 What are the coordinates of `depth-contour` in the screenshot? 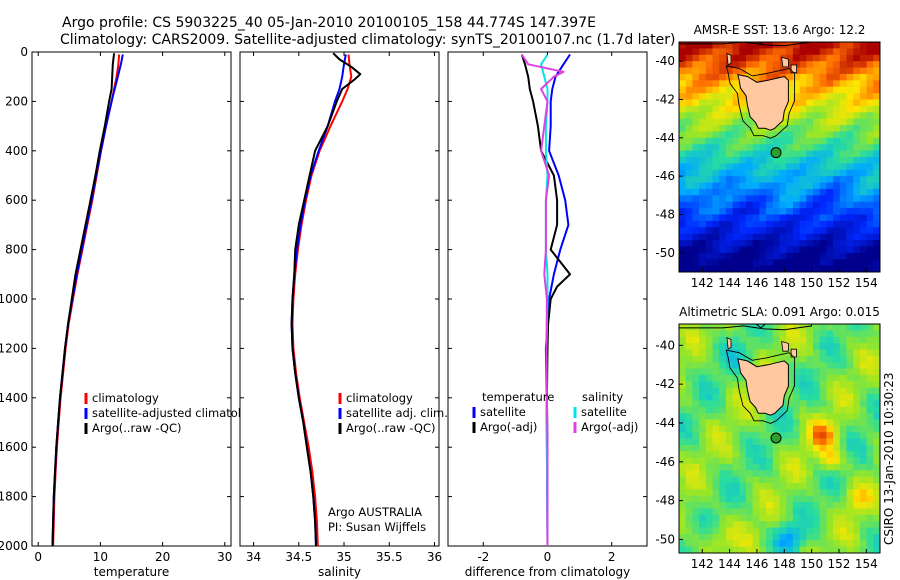 It's located at (760, 102).